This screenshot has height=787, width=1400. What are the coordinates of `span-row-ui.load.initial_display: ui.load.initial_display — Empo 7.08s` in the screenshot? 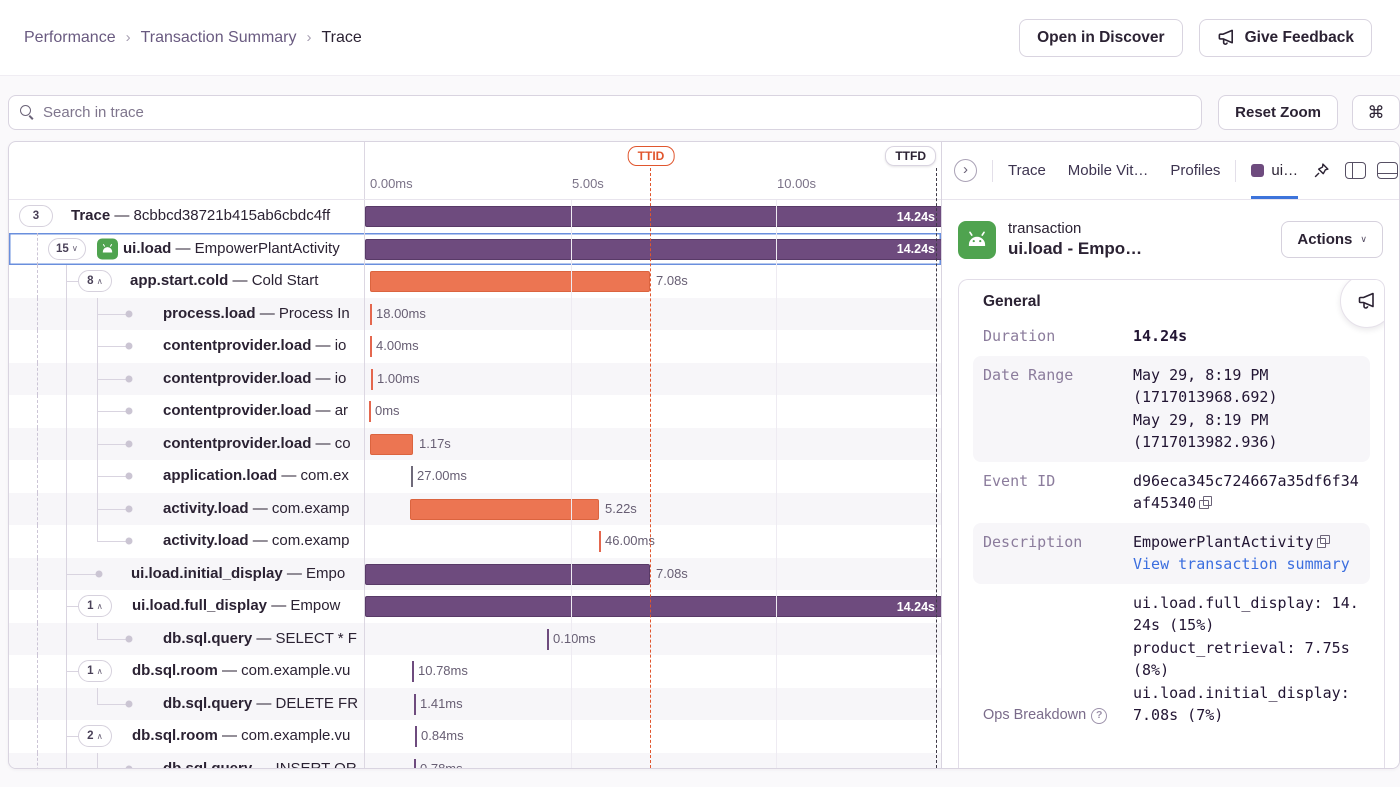 It's located at (475, 573).